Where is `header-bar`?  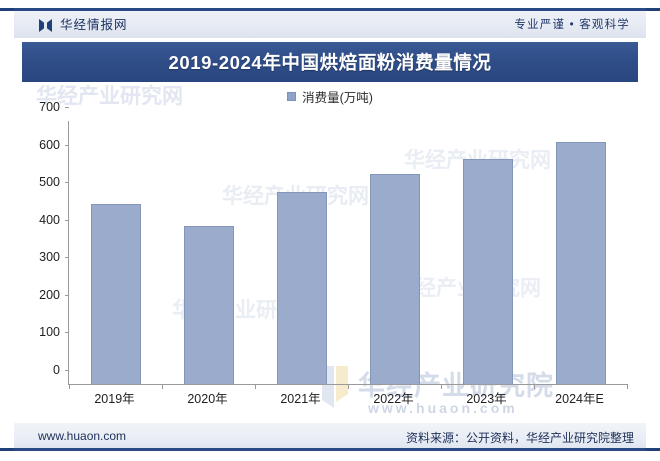 header-bar is located at coordinates (330, 23).